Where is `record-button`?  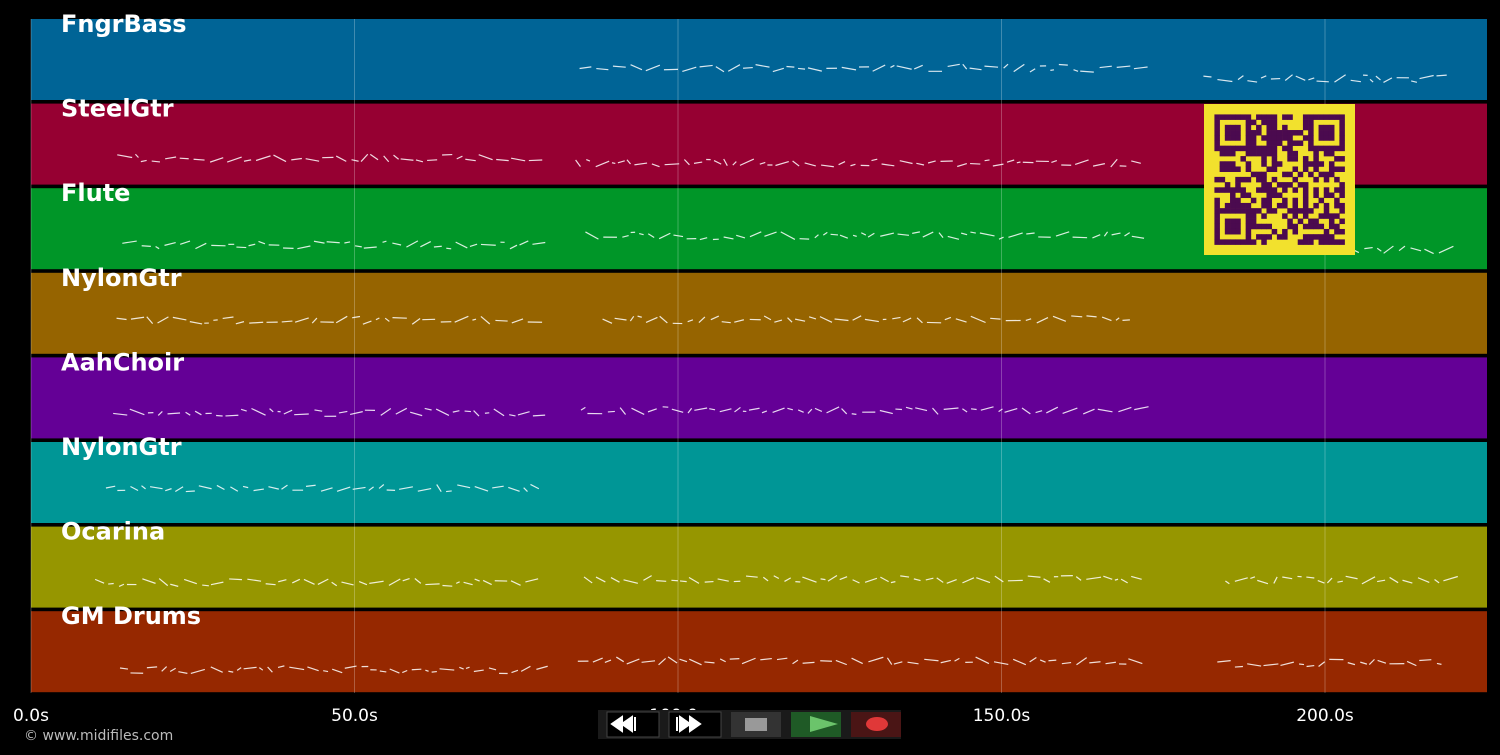
record-button is located at coordinates (876, 724).